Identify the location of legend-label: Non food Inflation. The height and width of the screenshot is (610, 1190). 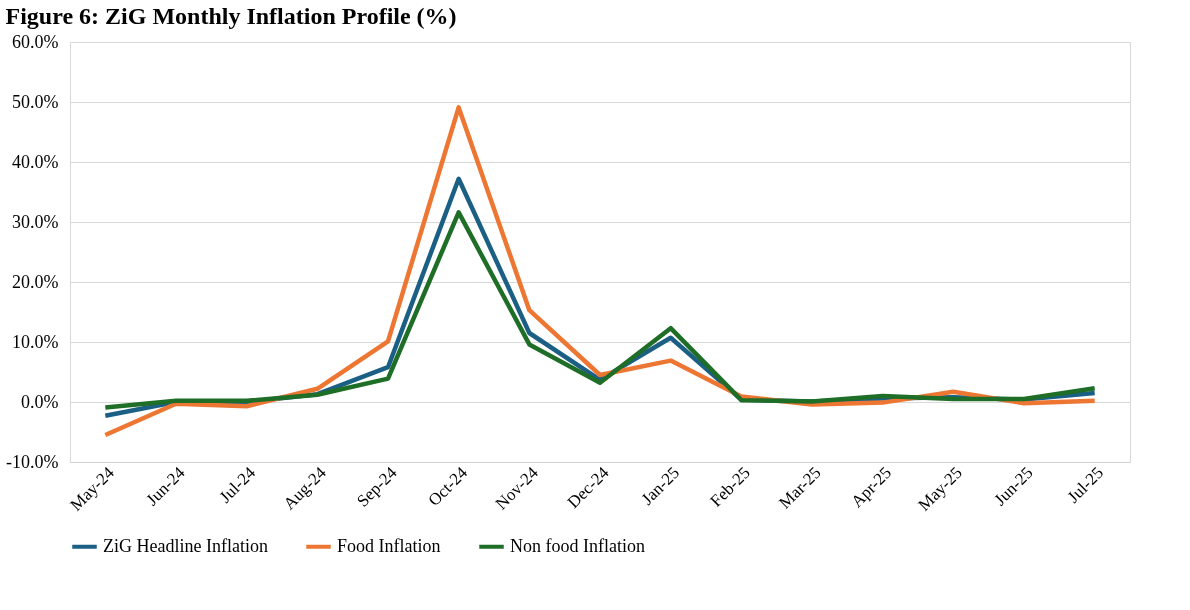
(577, 545).